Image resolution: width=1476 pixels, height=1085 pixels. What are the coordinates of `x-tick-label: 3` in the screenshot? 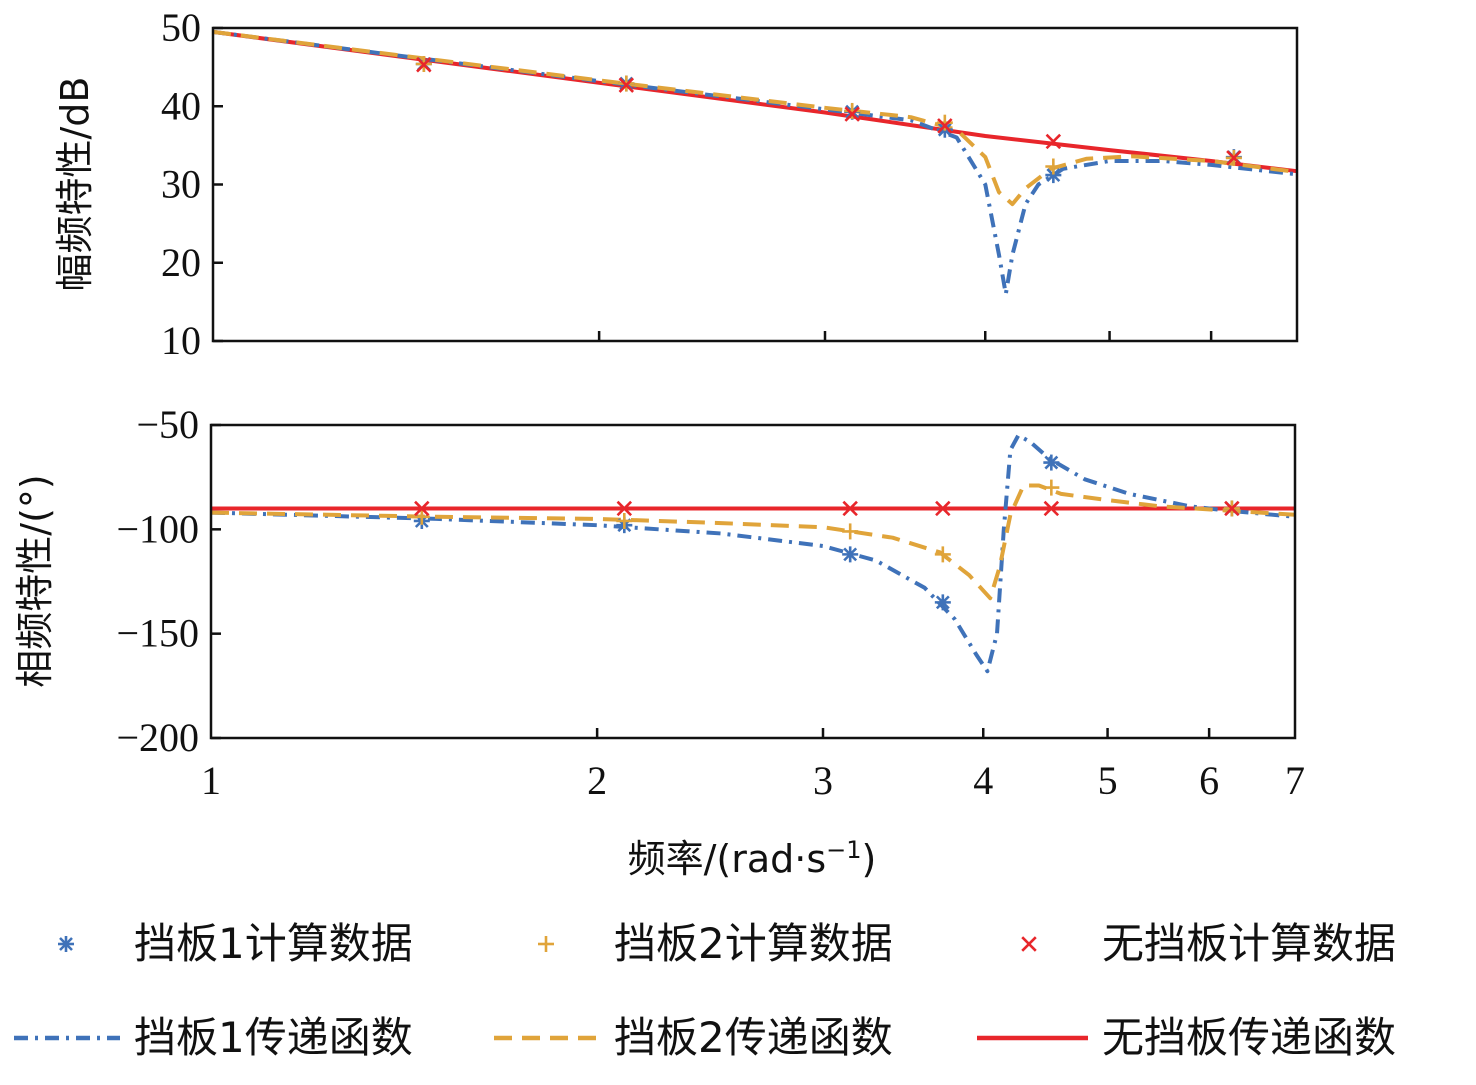 It's located at (823, 780).